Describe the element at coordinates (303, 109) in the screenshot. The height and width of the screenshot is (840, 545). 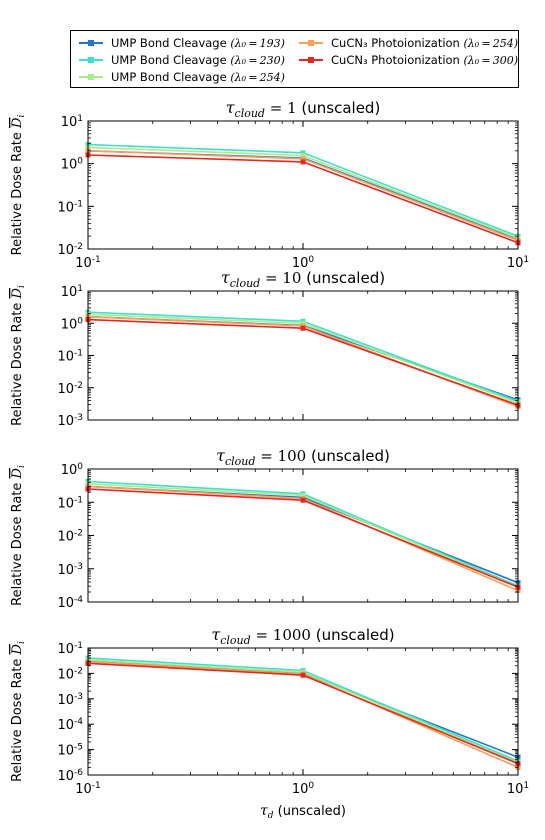
I see `subplot-title: τcloud = 1 (unscaled)` at that location.